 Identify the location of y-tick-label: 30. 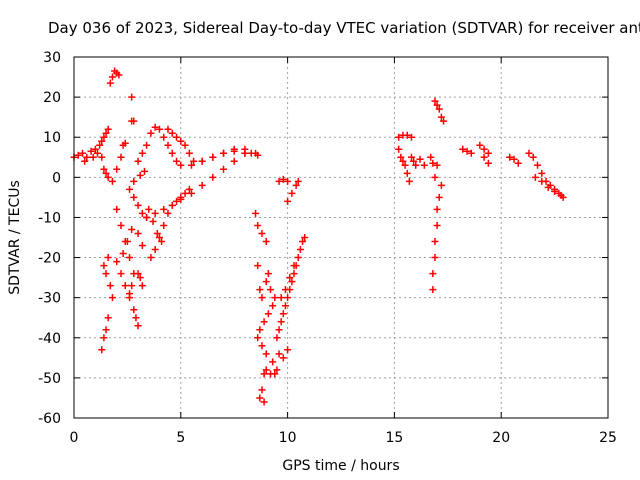
(52, 58).